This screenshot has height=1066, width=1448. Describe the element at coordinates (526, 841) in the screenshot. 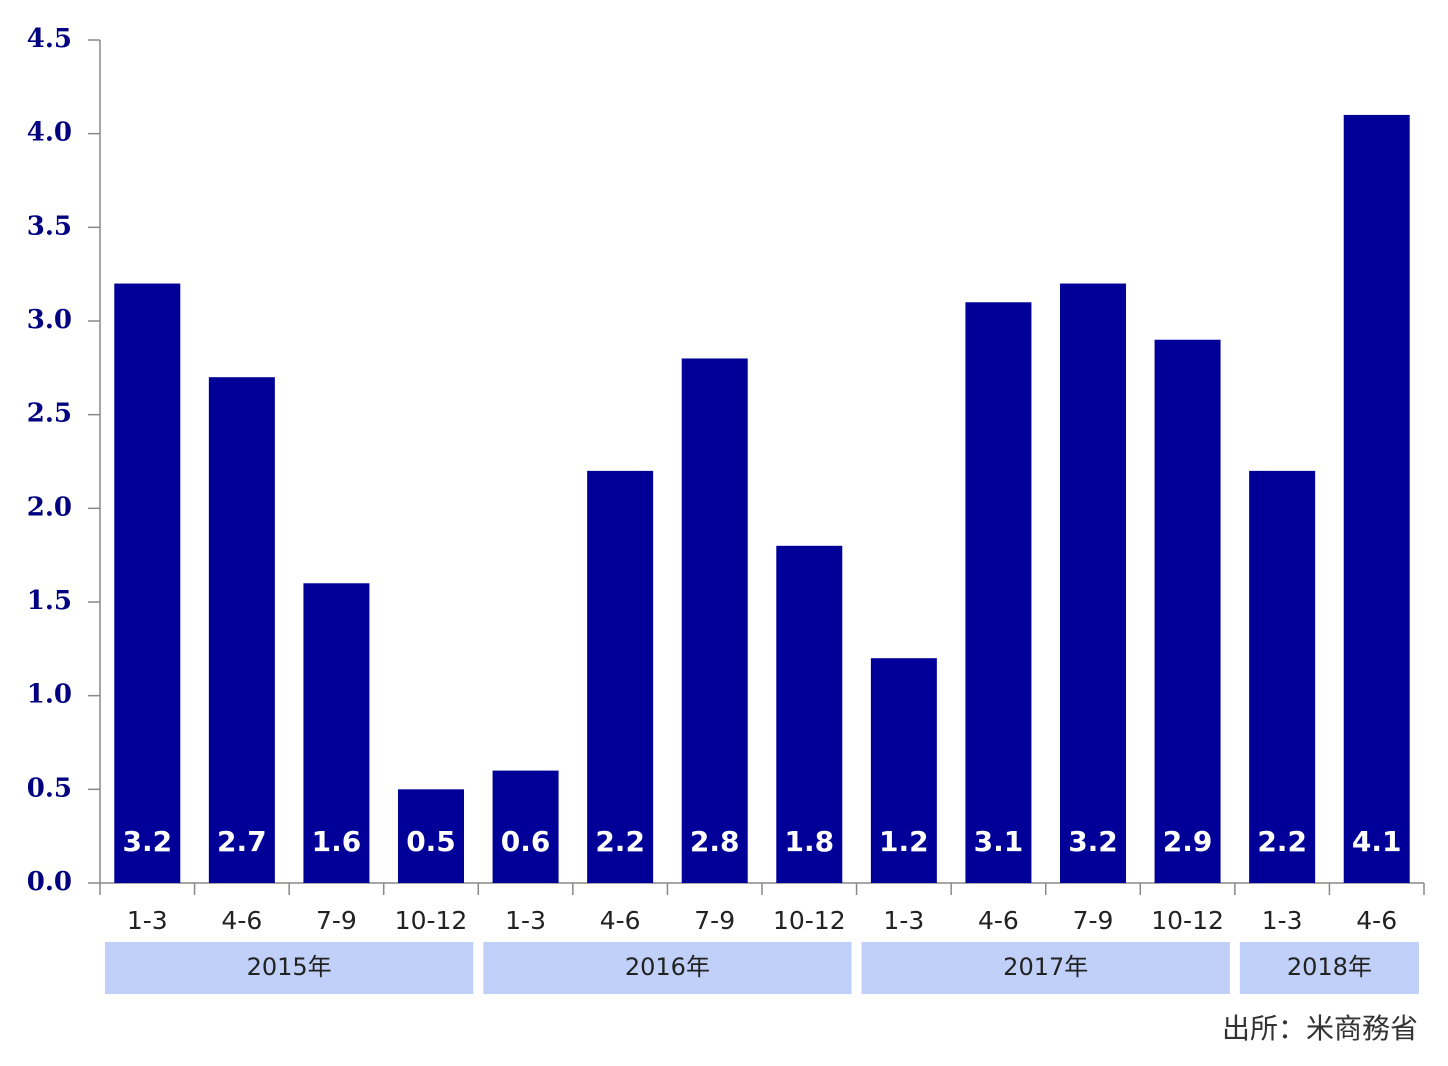

I see `value-label: 0.6` at that location.